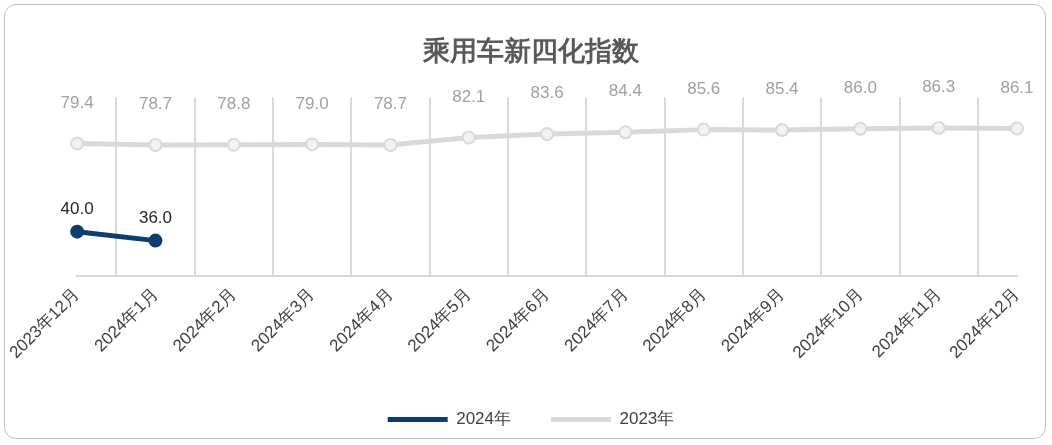  What do you see at coordinates (155, 217) in the screenshot?
I see `data-label: 36.0` at bounding box center [155, 217].